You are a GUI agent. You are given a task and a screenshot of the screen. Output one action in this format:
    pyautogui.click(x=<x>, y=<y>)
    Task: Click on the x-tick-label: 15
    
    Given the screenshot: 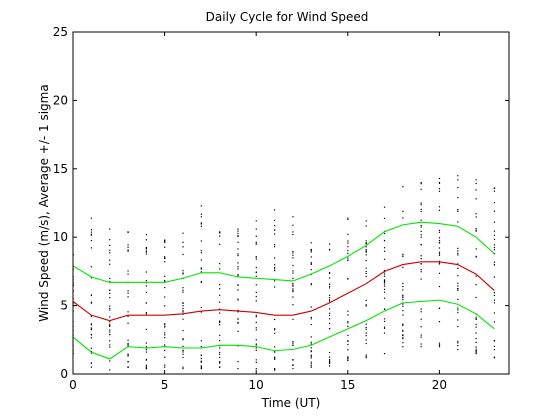 What is the action you would take?
    pyautogui.click(x=347, y=385)
    